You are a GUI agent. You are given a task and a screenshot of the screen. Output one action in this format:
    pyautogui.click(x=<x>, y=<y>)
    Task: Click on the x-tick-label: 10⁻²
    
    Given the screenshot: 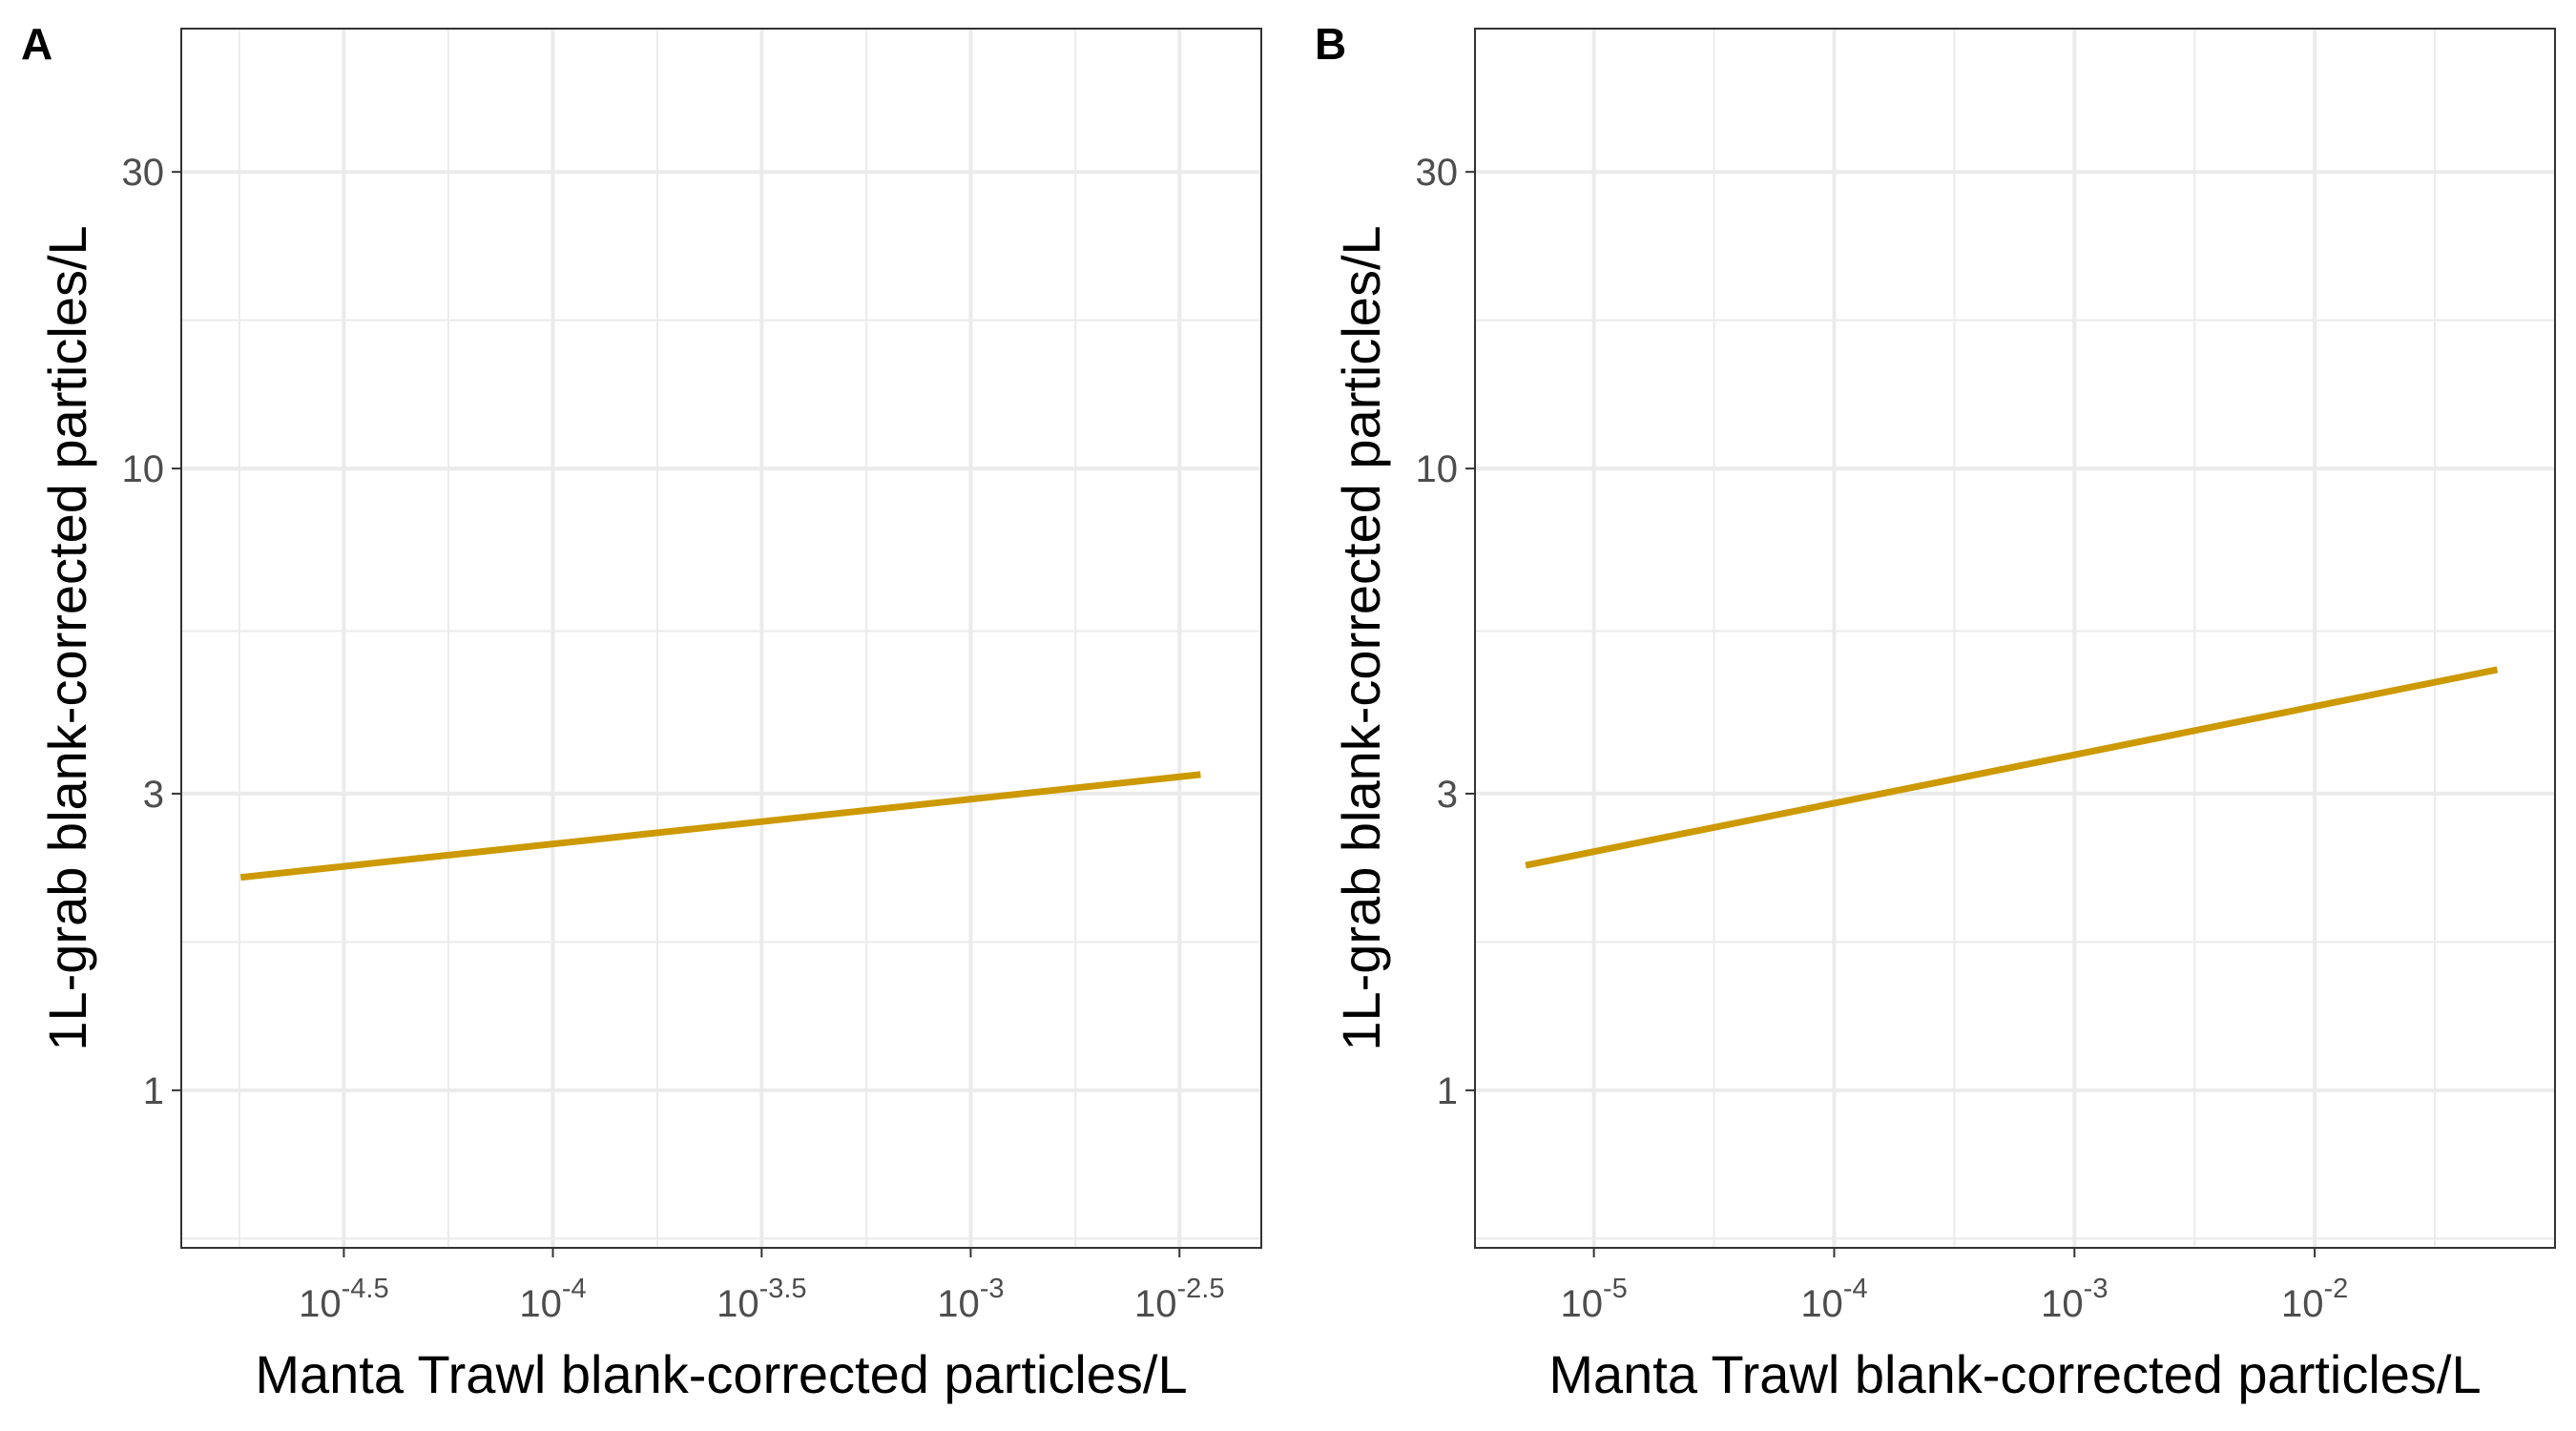 What is the action you would take?
    pyautogui.click(x=2314, y=1299)
    